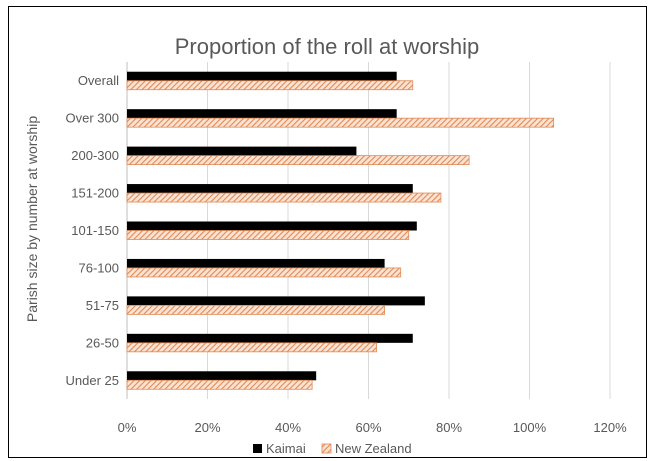  I want to click on y-axis-label: Parish size by number at worship, so click(32, 219).